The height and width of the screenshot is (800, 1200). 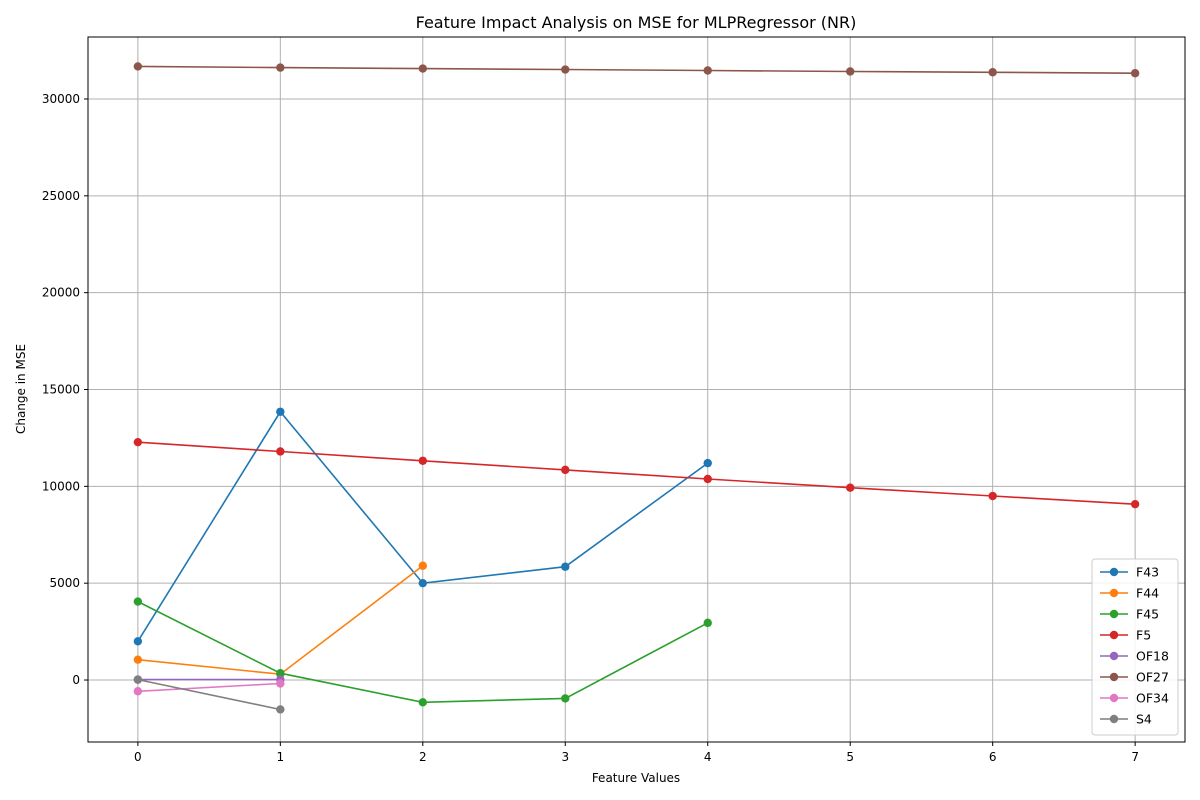 I want to click on y-tick-label: 10000, so click(x=61, y=486).